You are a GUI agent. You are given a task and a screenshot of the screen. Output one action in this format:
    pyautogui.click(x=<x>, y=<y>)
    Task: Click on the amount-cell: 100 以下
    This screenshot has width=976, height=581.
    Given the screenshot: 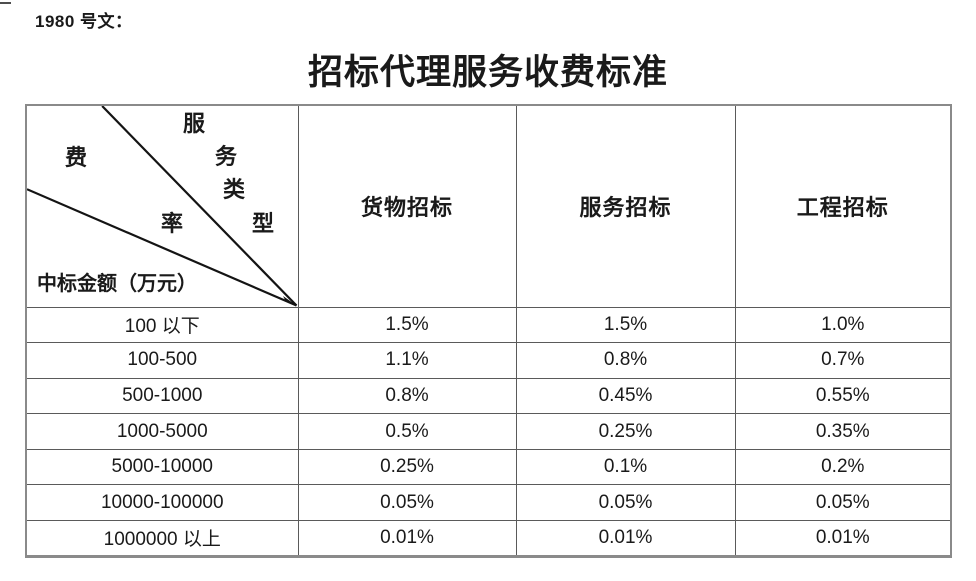 What is the action you would take?
    pyautogui.click(x=162, y=325)
    